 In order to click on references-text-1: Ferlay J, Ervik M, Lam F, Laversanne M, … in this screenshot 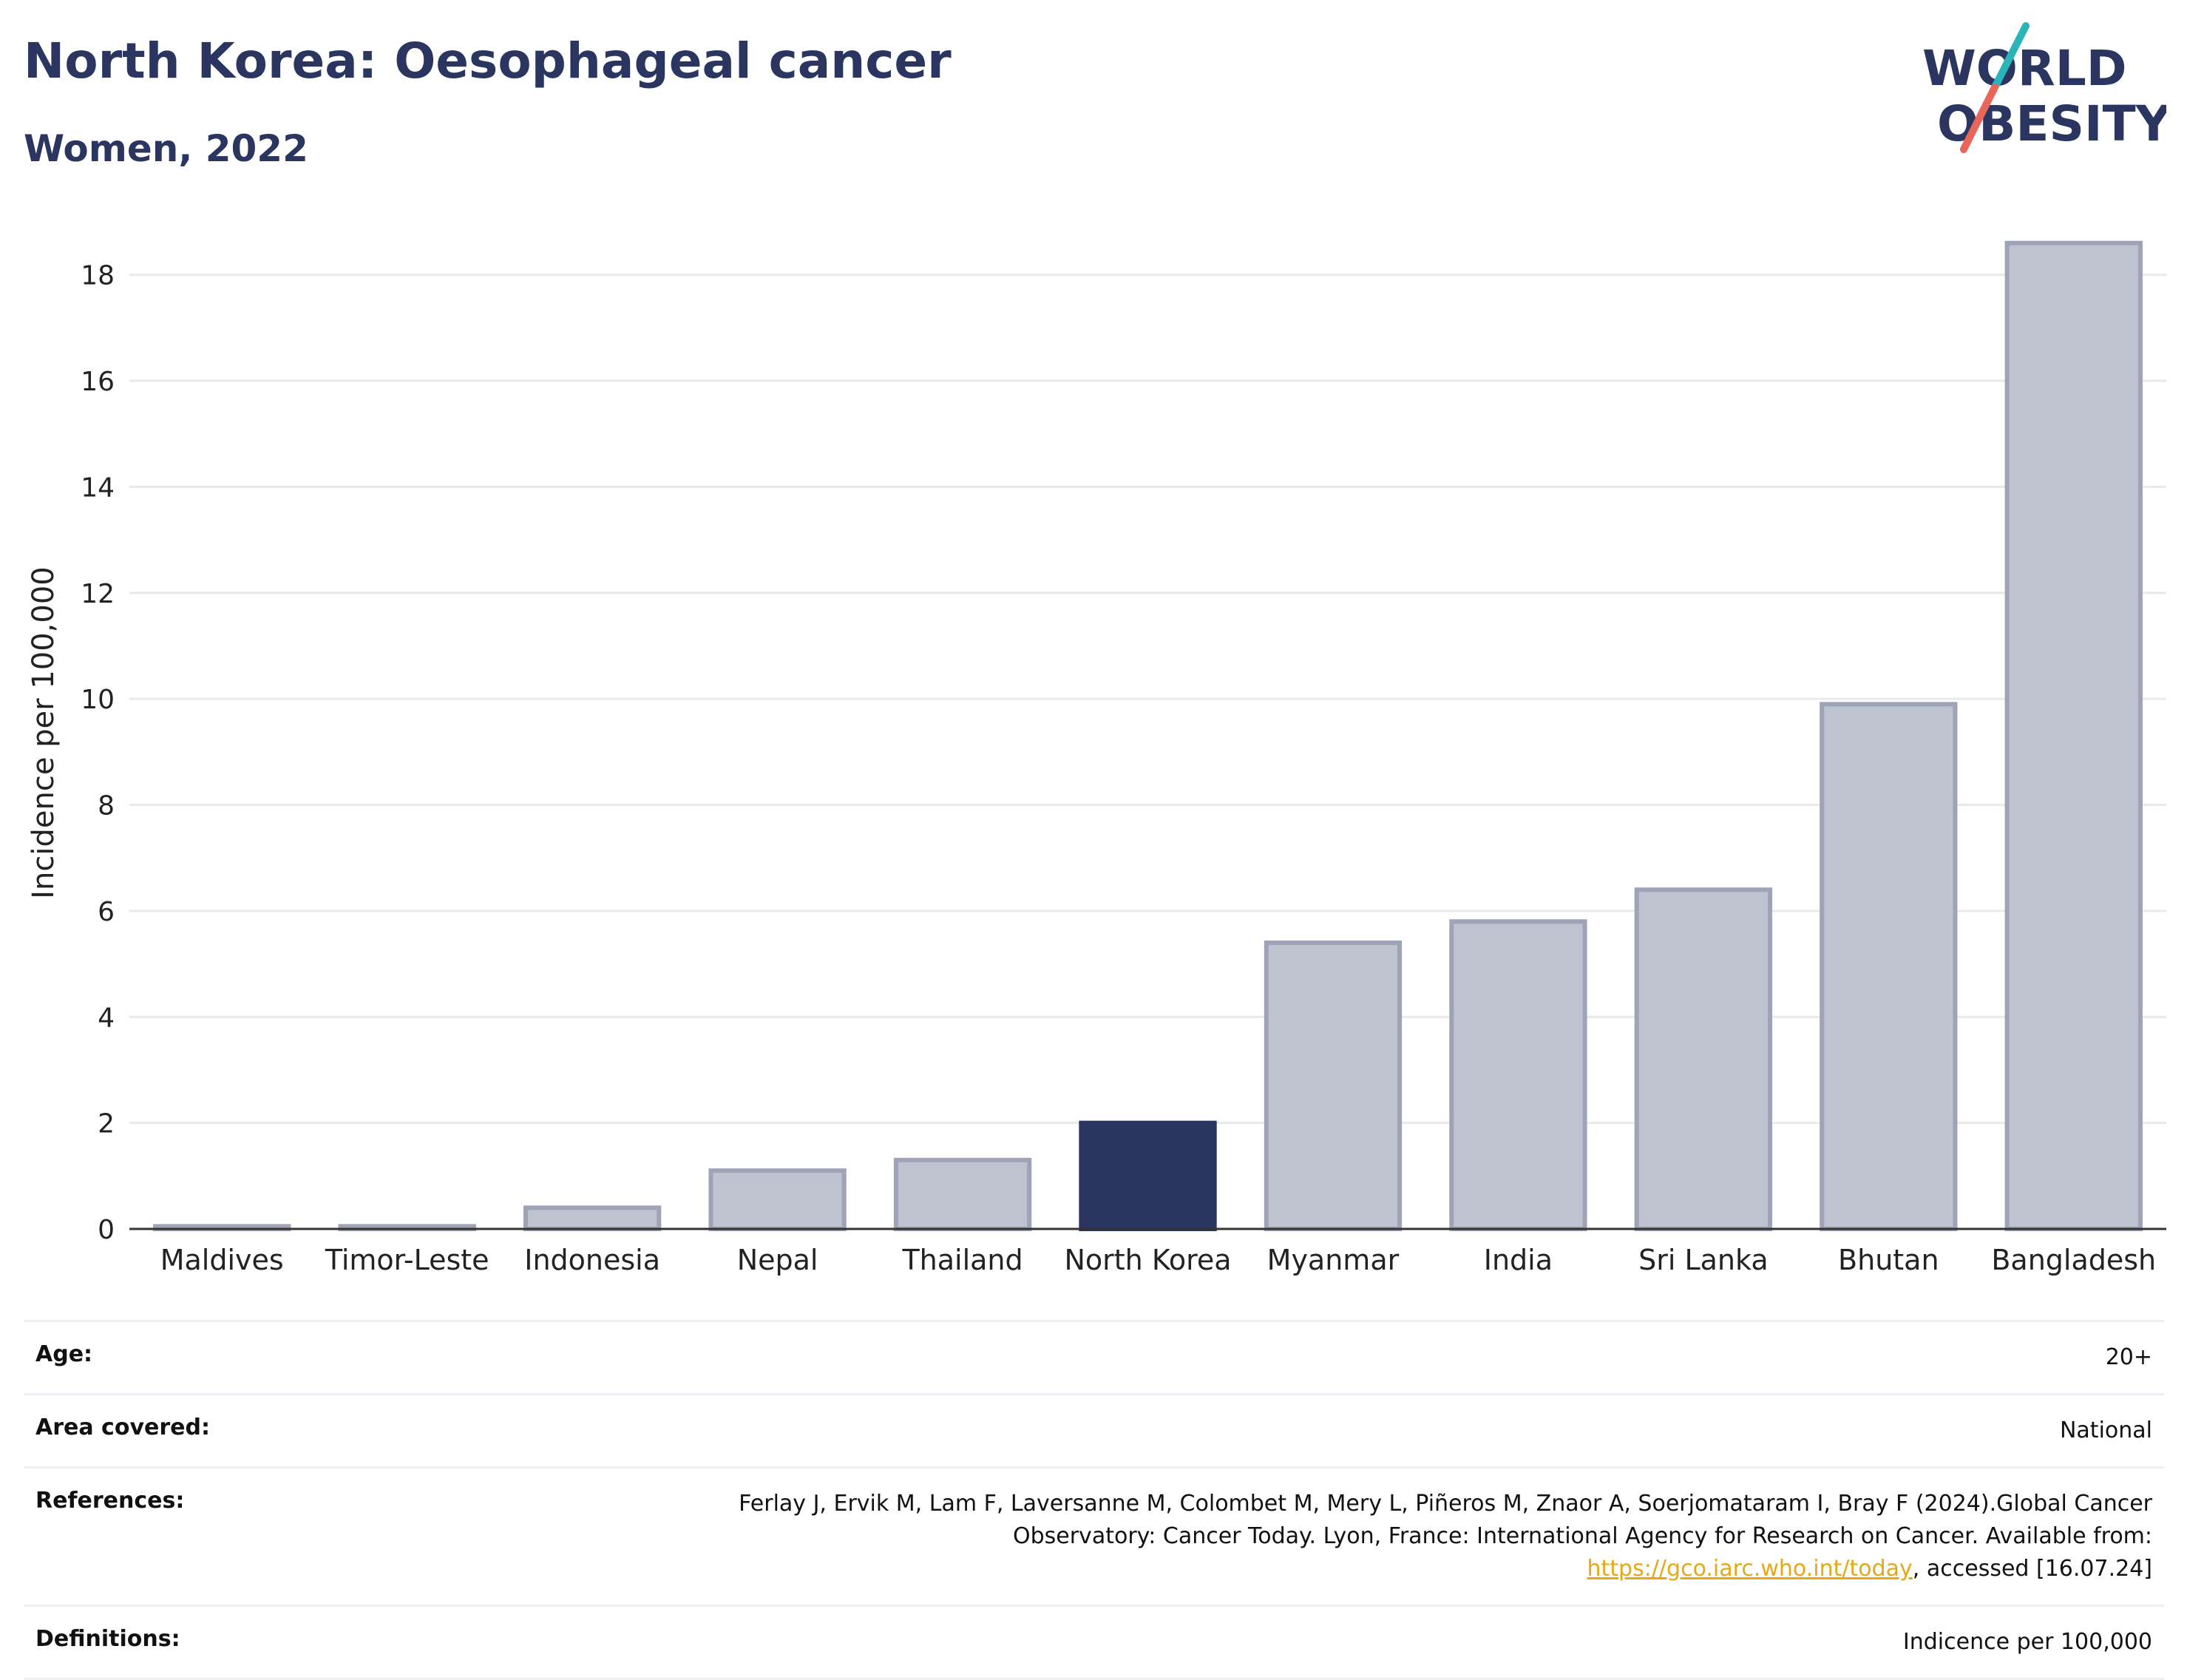, I will do `click(1445, 1520)`.